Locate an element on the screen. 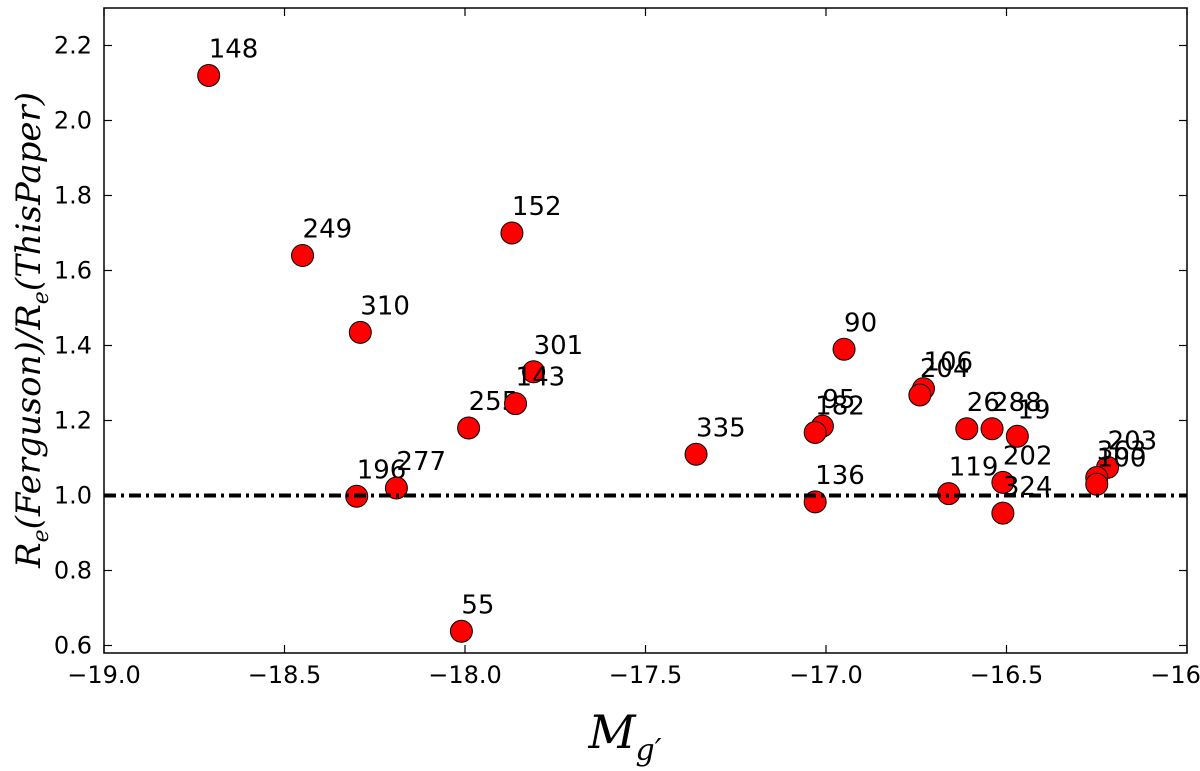  y-tick-label: 1.4 is located at coordinates (73, 346).